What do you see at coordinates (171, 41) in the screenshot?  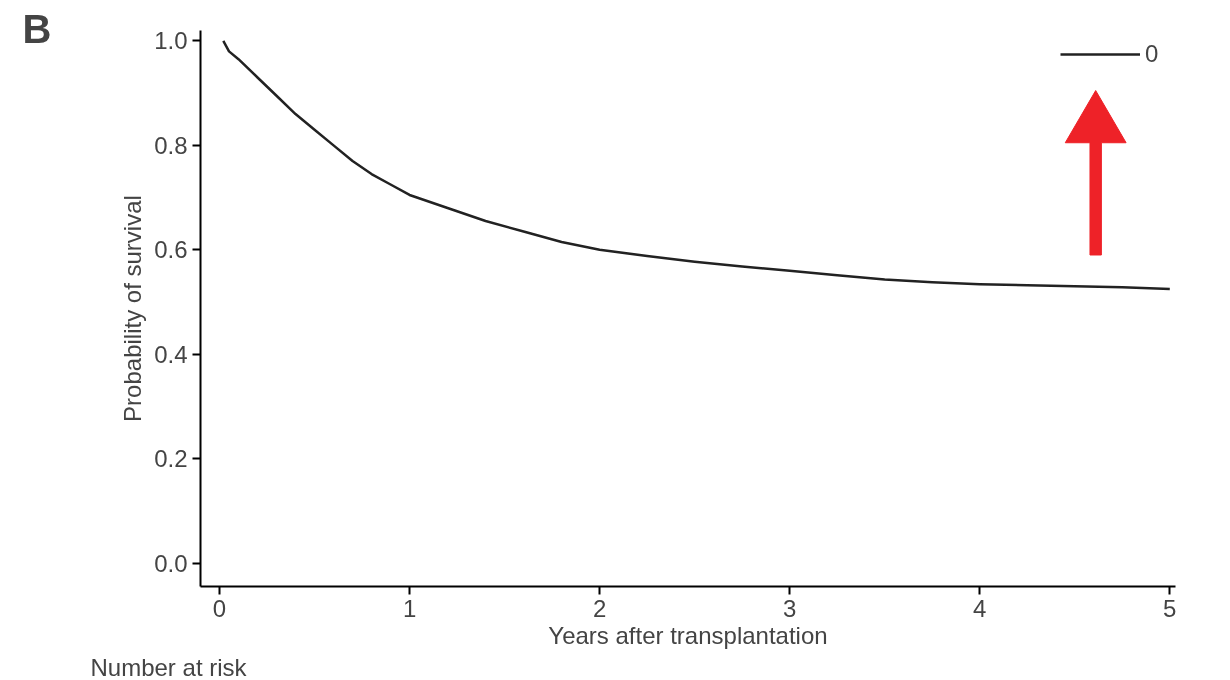 I see `y-tick-label: 1.0` at bounding box center [171, 41].